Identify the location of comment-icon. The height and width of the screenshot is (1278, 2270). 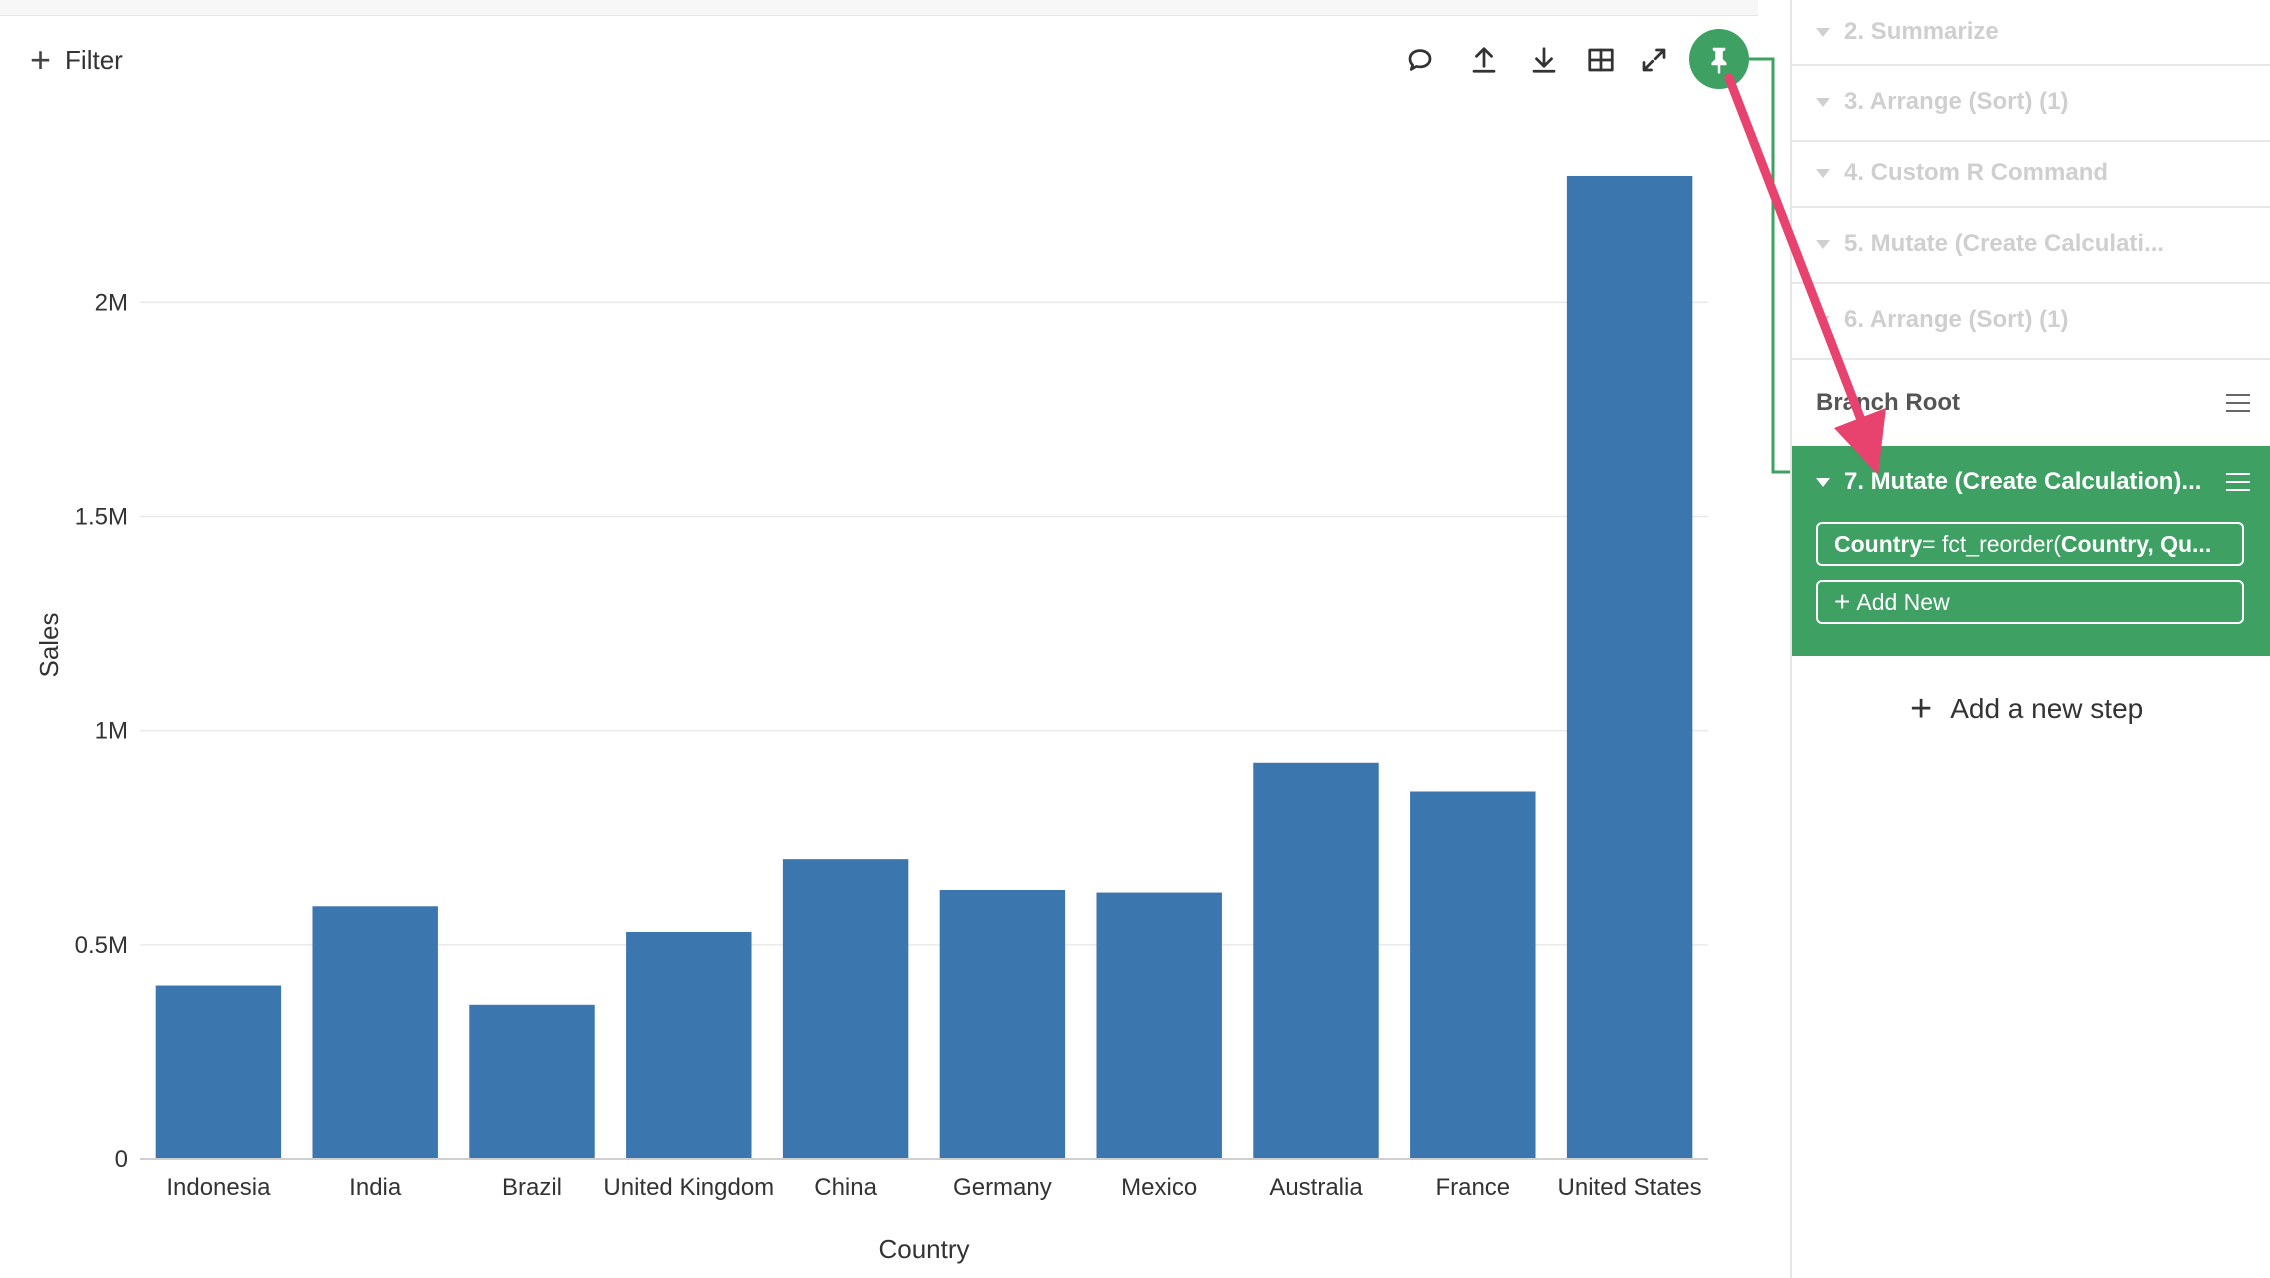
(1420, 60).